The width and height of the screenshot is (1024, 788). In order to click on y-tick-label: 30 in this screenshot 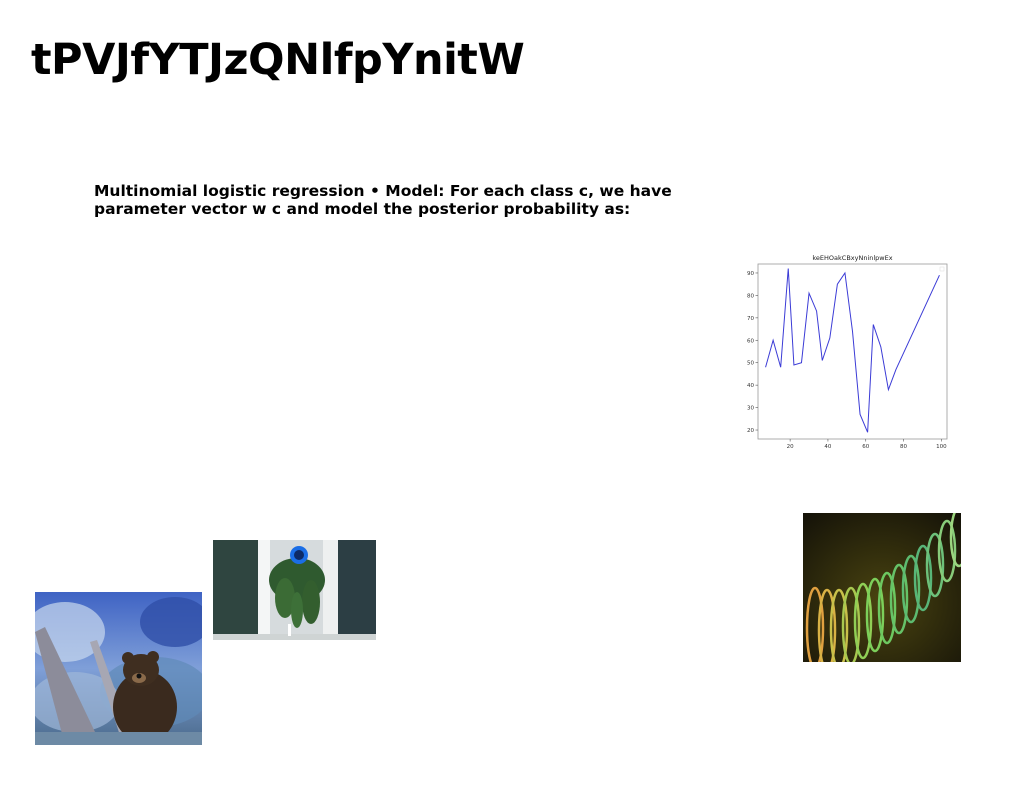, I will do `click(750, 409)`.